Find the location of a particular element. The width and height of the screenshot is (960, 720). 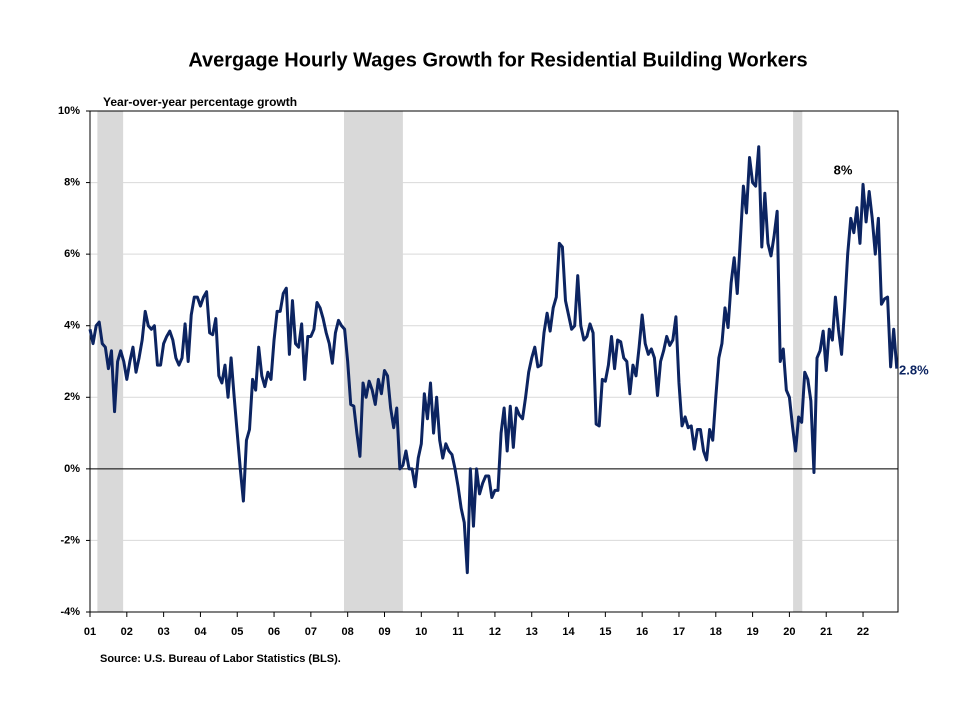

y-tick-label: 0% is located at coordinates (72, 469).